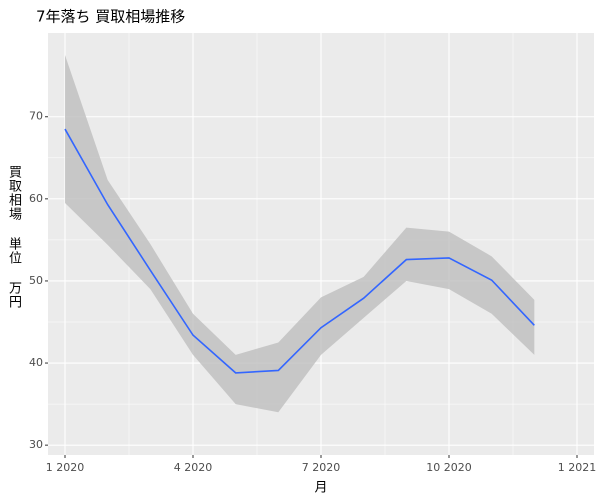 The image size is (600, 500). What do you see at coordinates (36, 444) in the screenshot?
I see `y-tick-label: 30` at bounding box center [36, 444].